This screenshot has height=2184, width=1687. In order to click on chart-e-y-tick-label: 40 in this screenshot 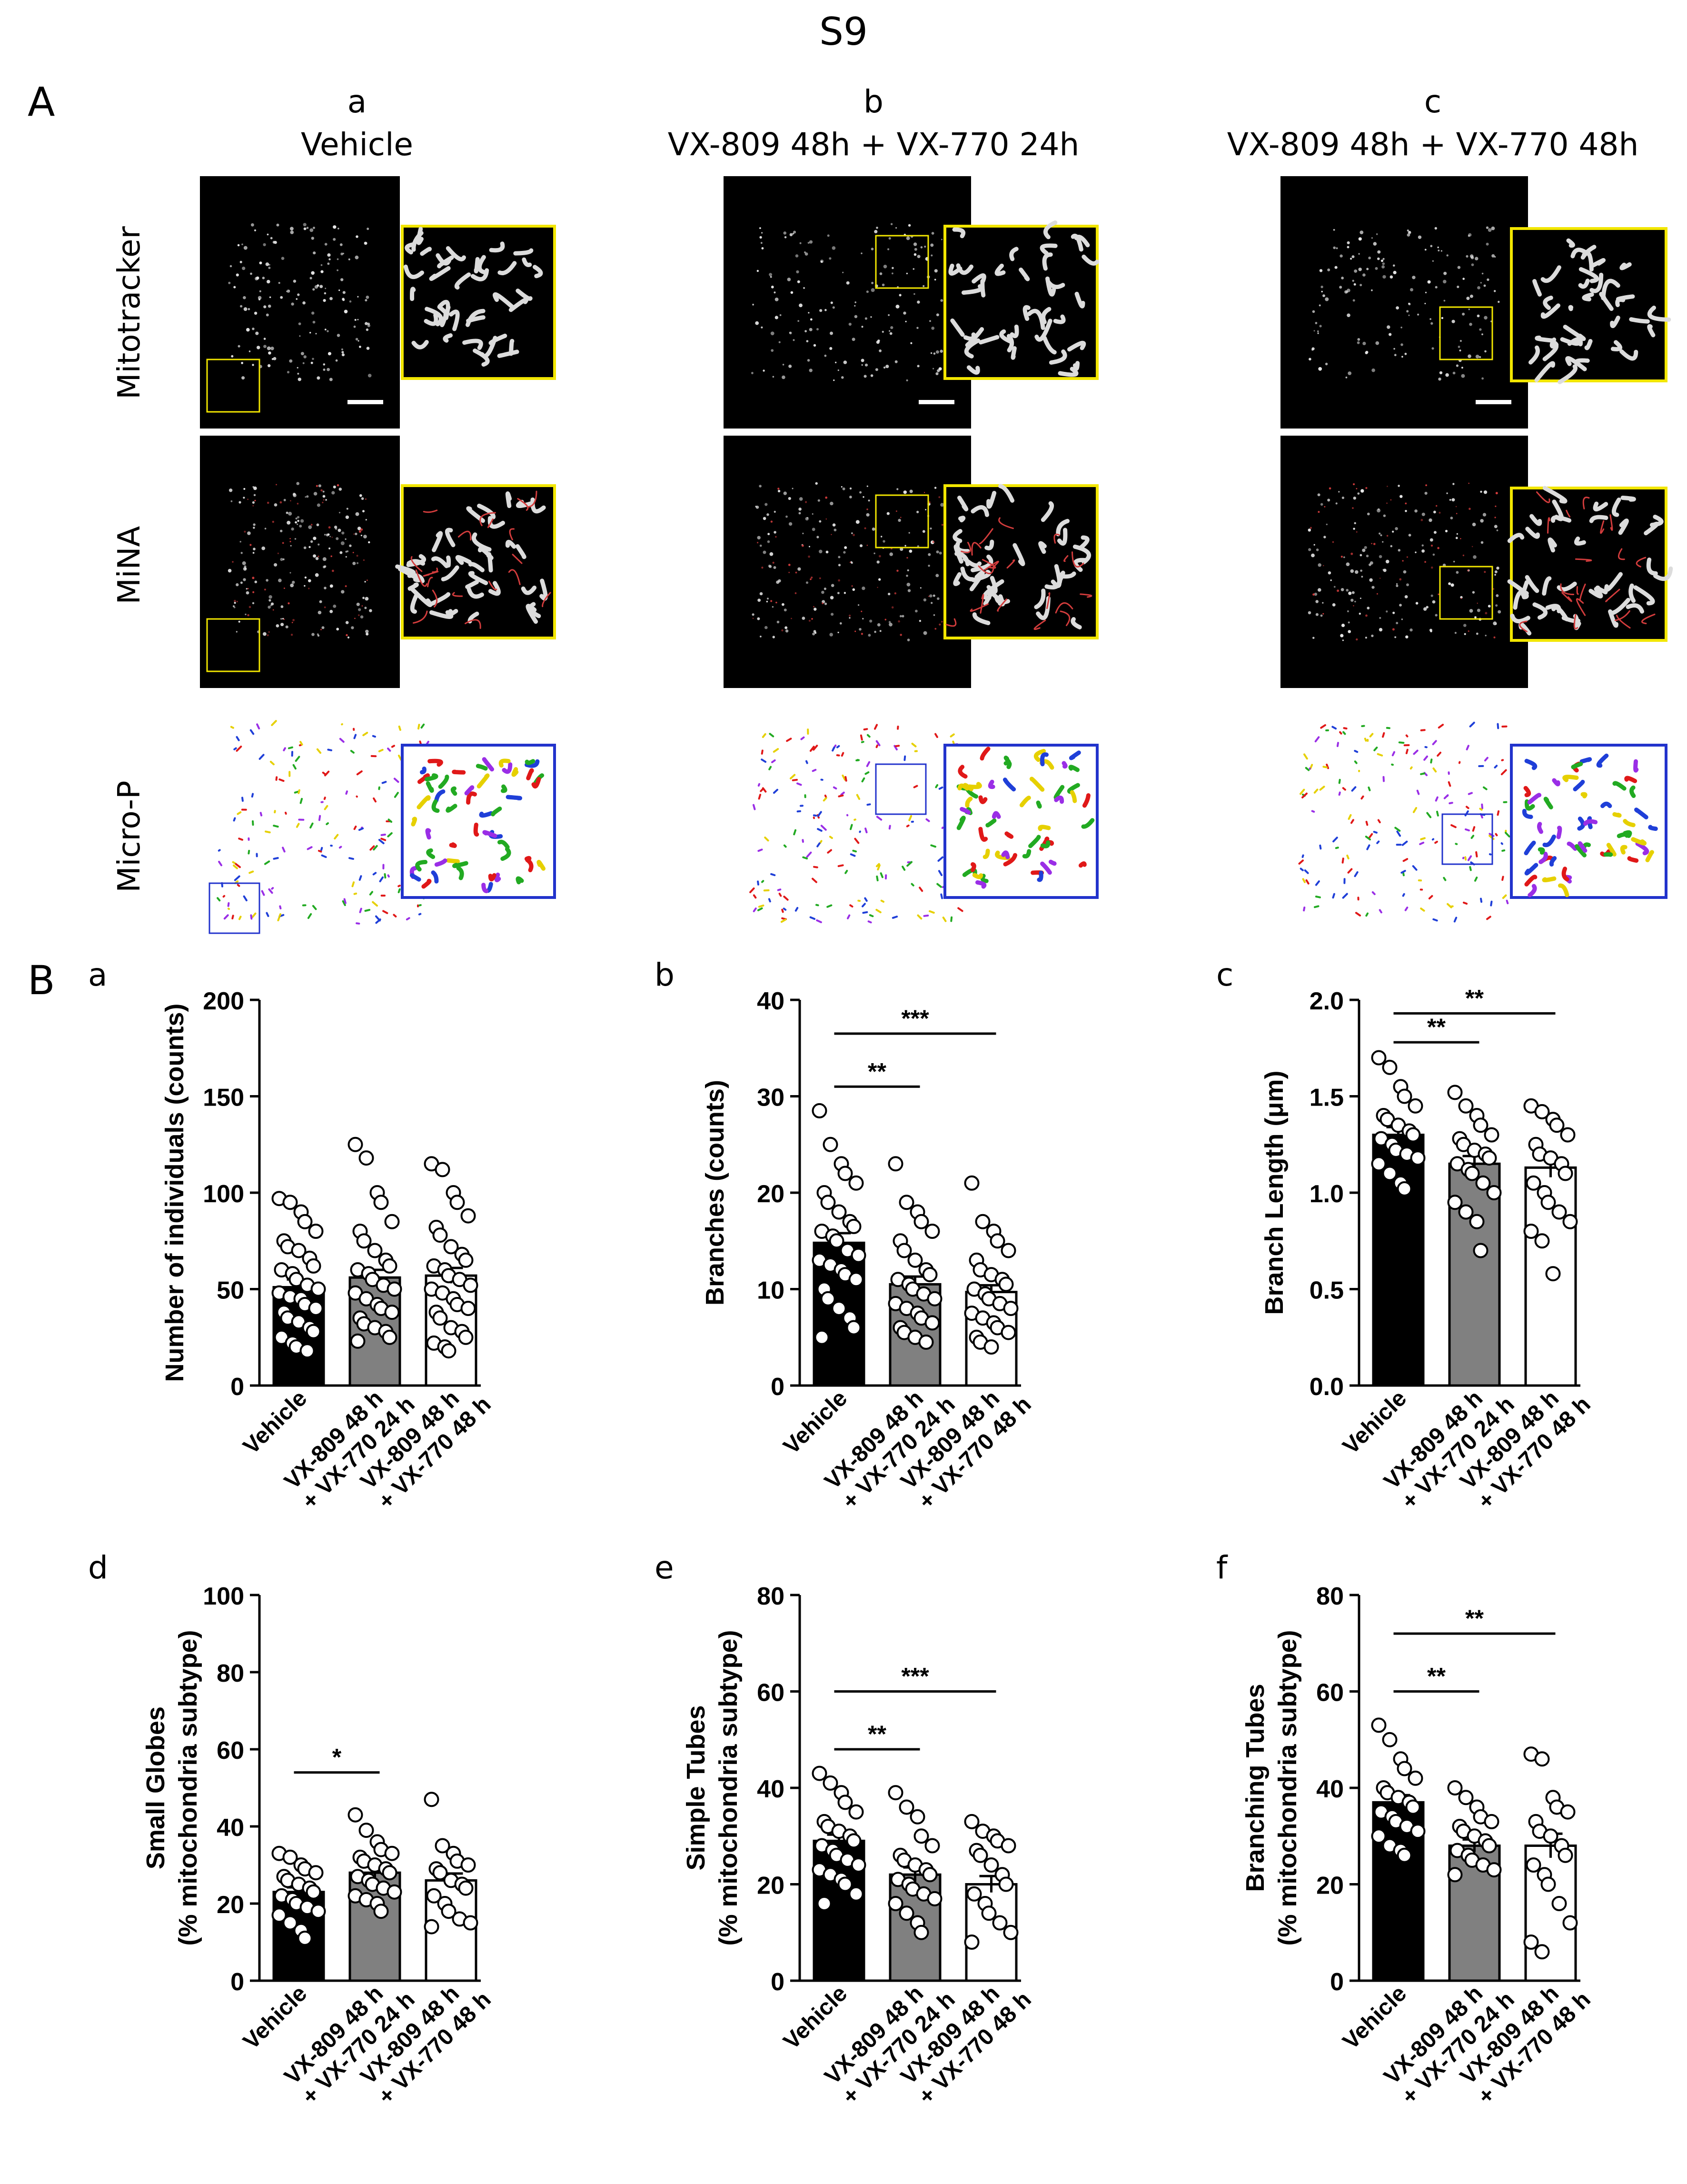, I will do `click(771, 1789)`.